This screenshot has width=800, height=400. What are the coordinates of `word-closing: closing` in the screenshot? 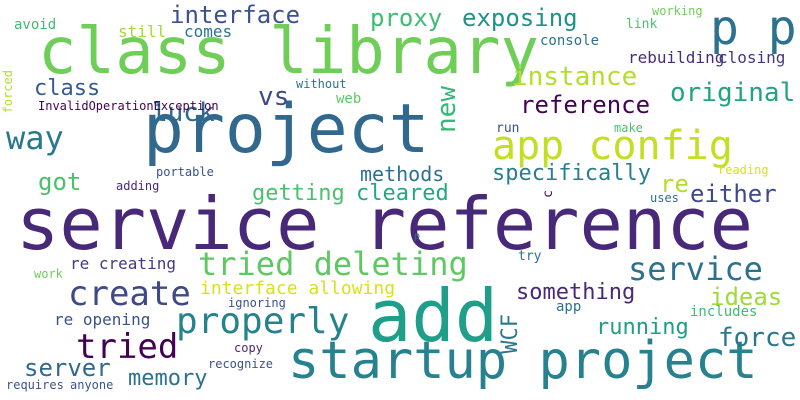 It's located at (752, 57).